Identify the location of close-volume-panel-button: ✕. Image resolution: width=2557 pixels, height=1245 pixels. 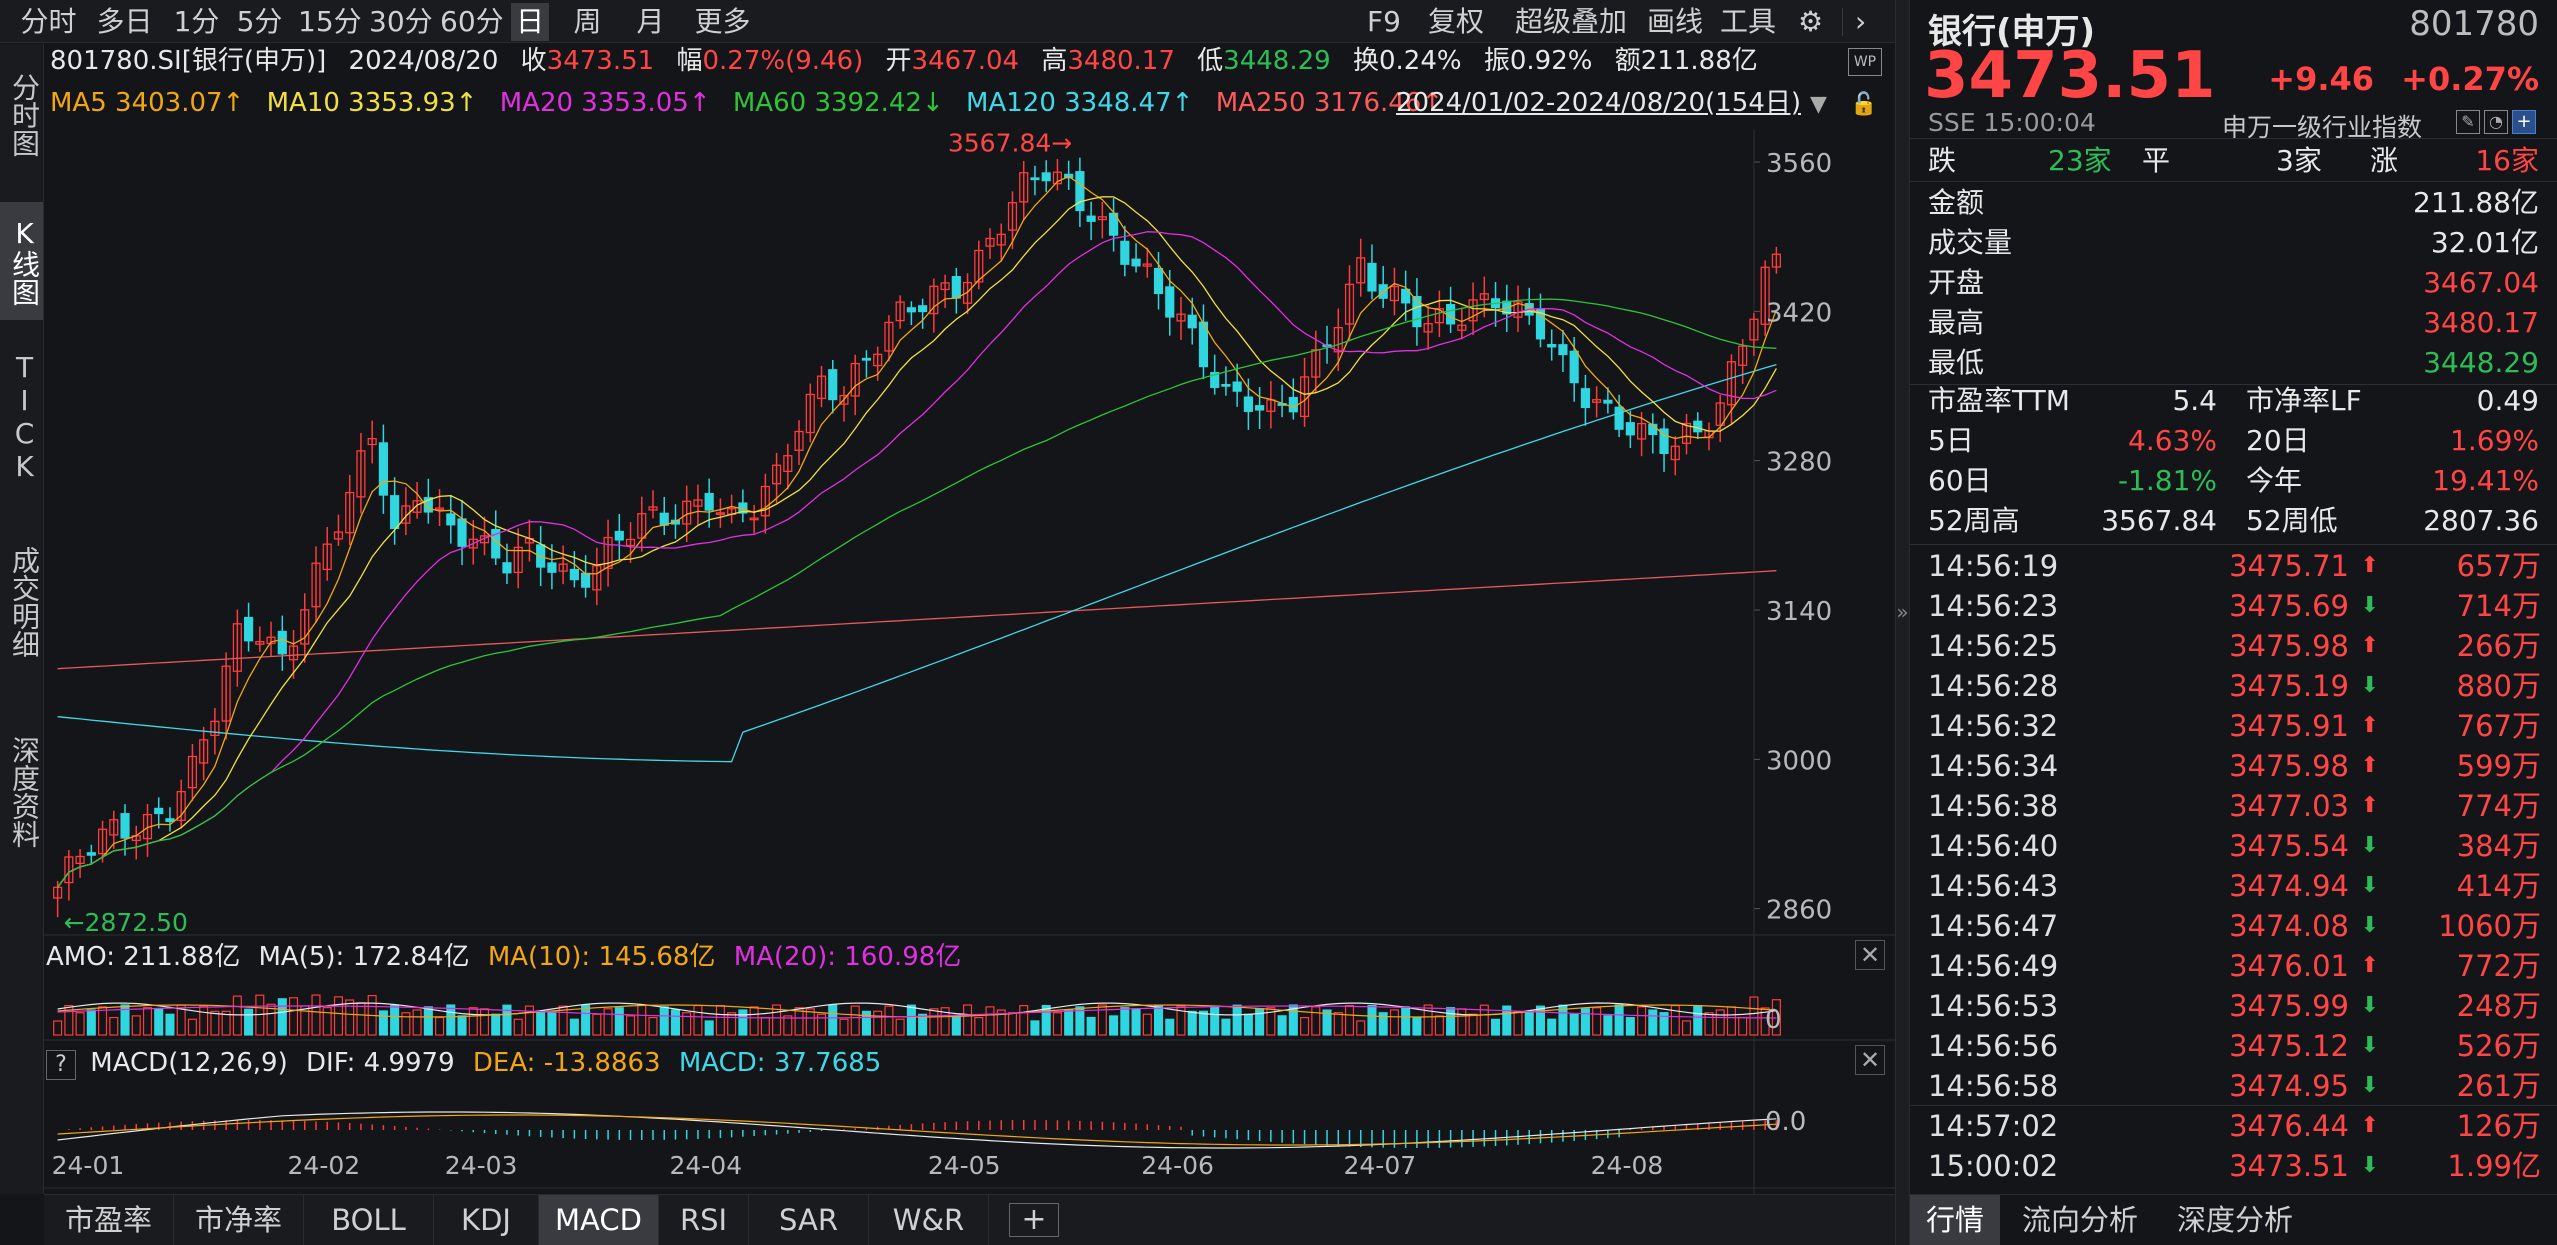
(1870, 955).